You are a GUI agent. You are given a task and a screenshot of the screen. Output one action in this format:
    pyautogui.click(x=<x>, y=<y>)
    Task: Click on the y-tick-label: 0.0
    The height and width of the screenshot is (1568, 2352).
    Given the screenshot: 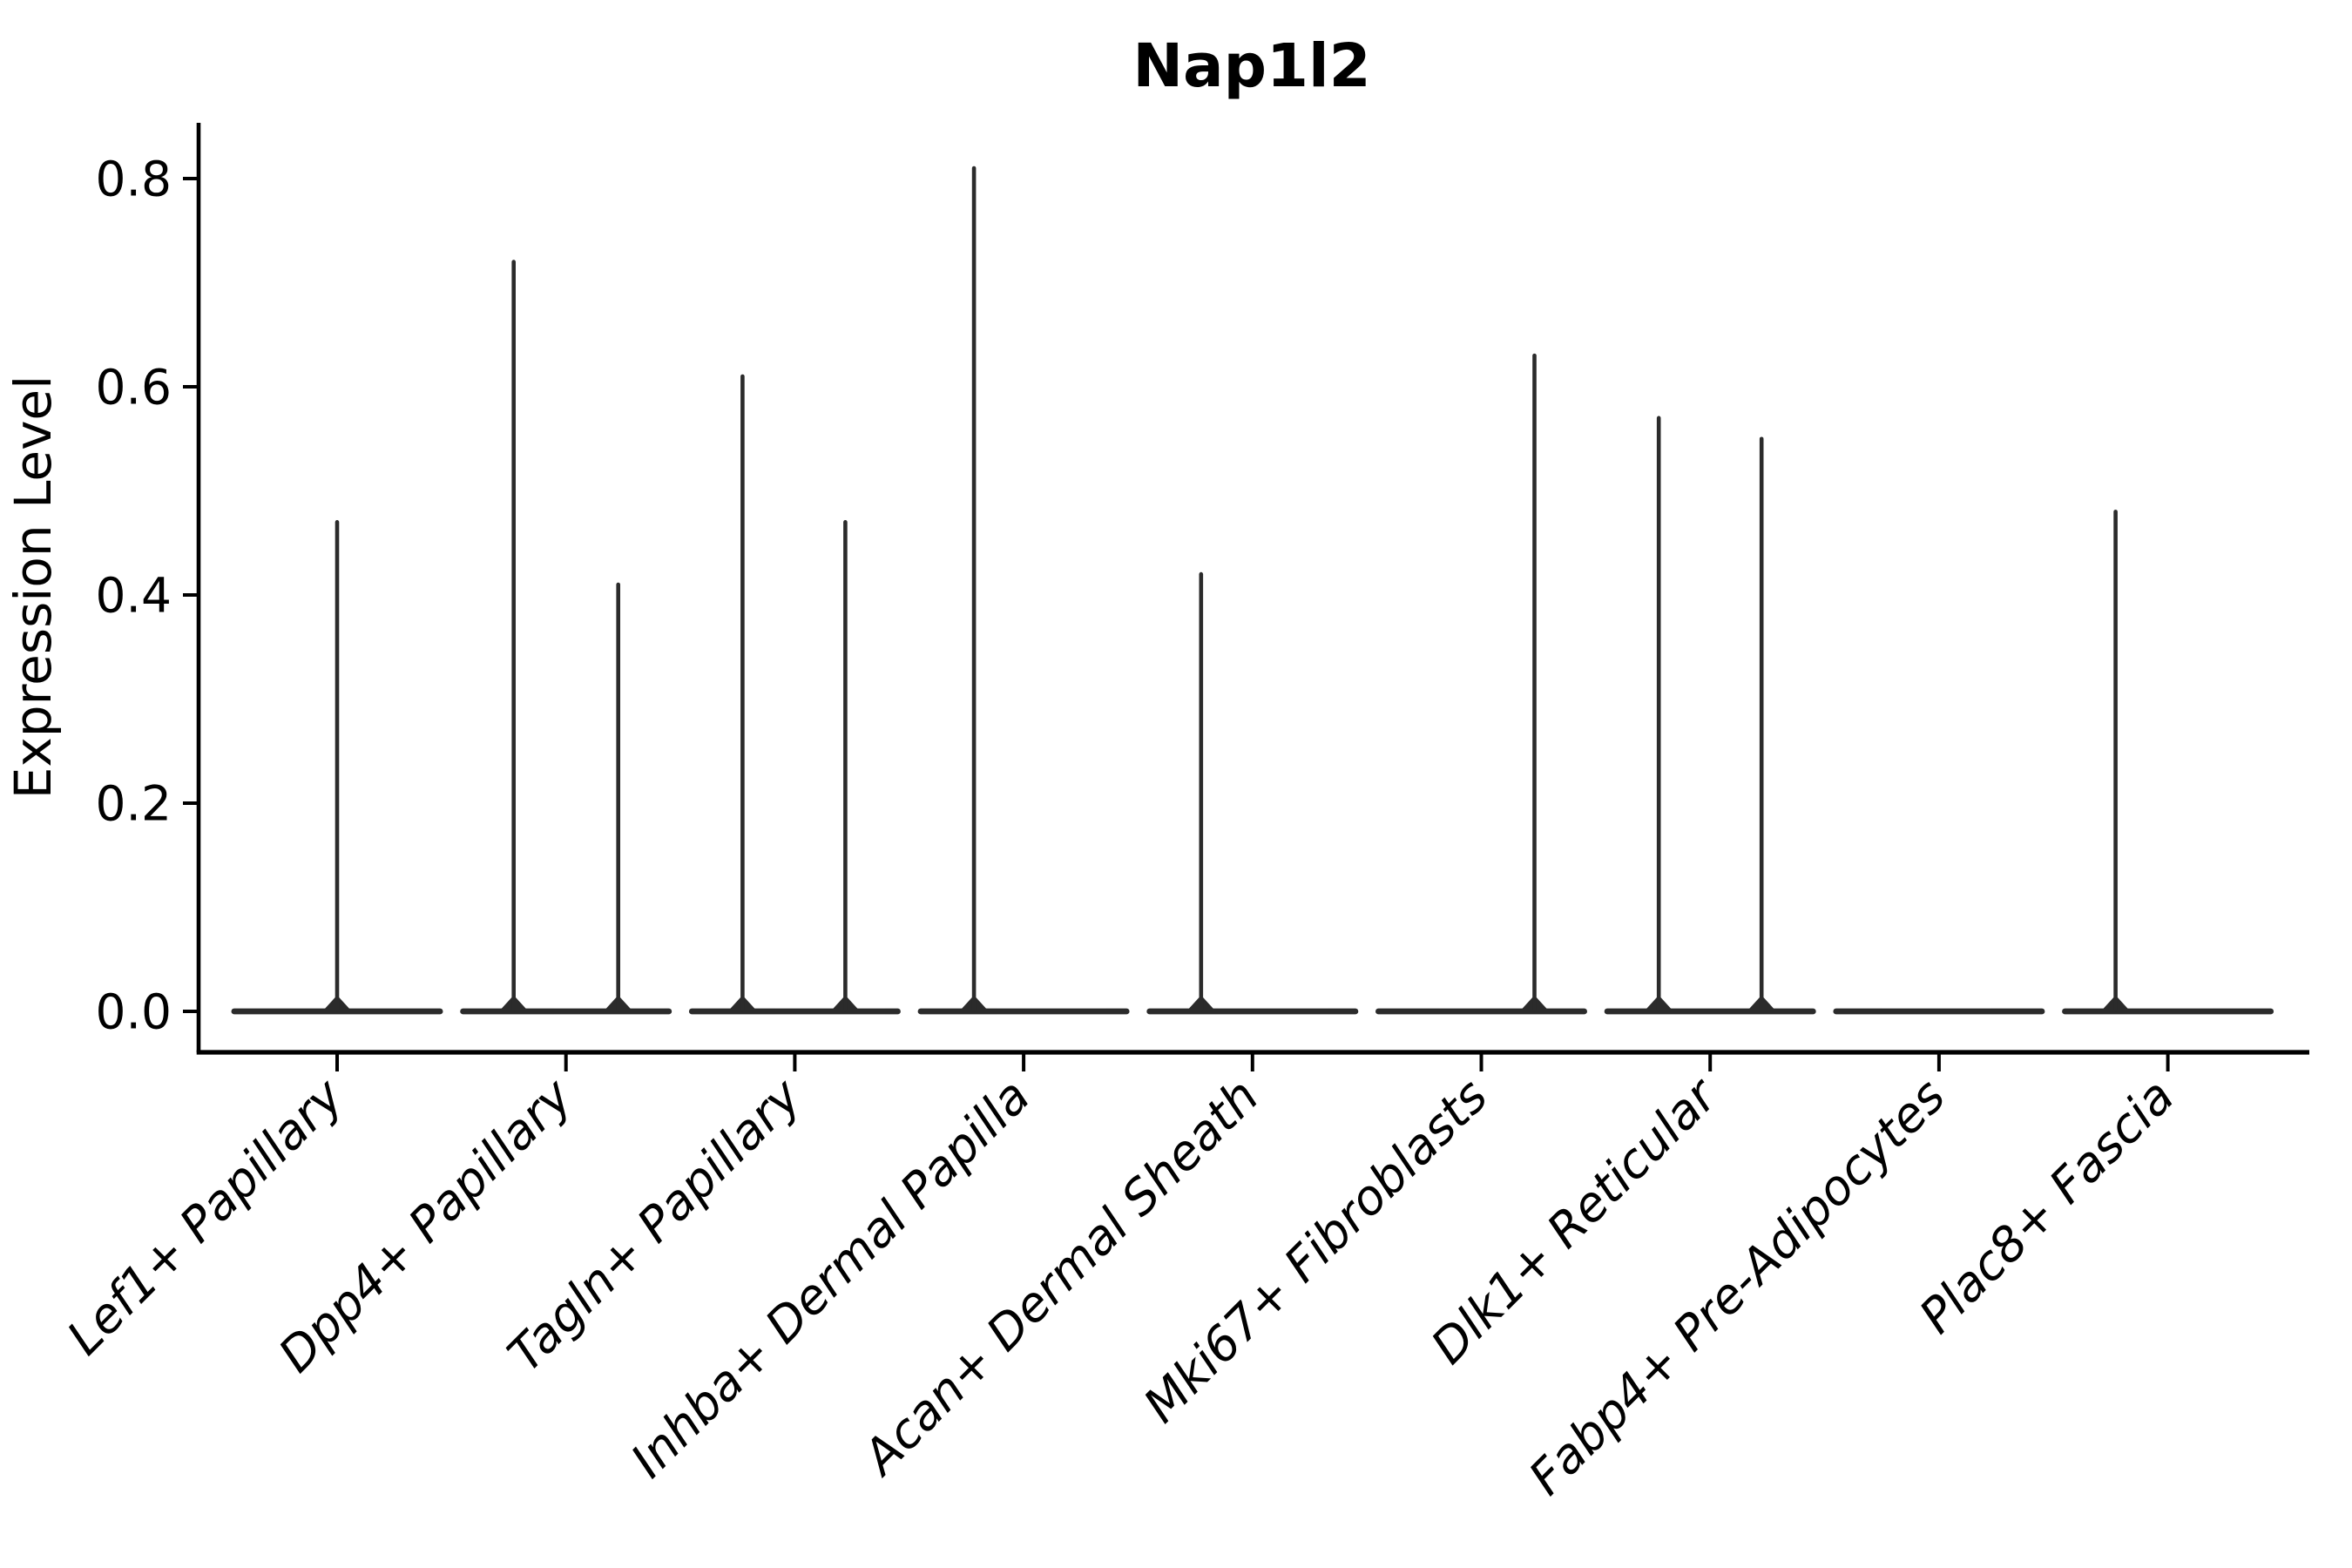 What is the action you would take?
    pyautogui.click(x=134, y=1012)
    